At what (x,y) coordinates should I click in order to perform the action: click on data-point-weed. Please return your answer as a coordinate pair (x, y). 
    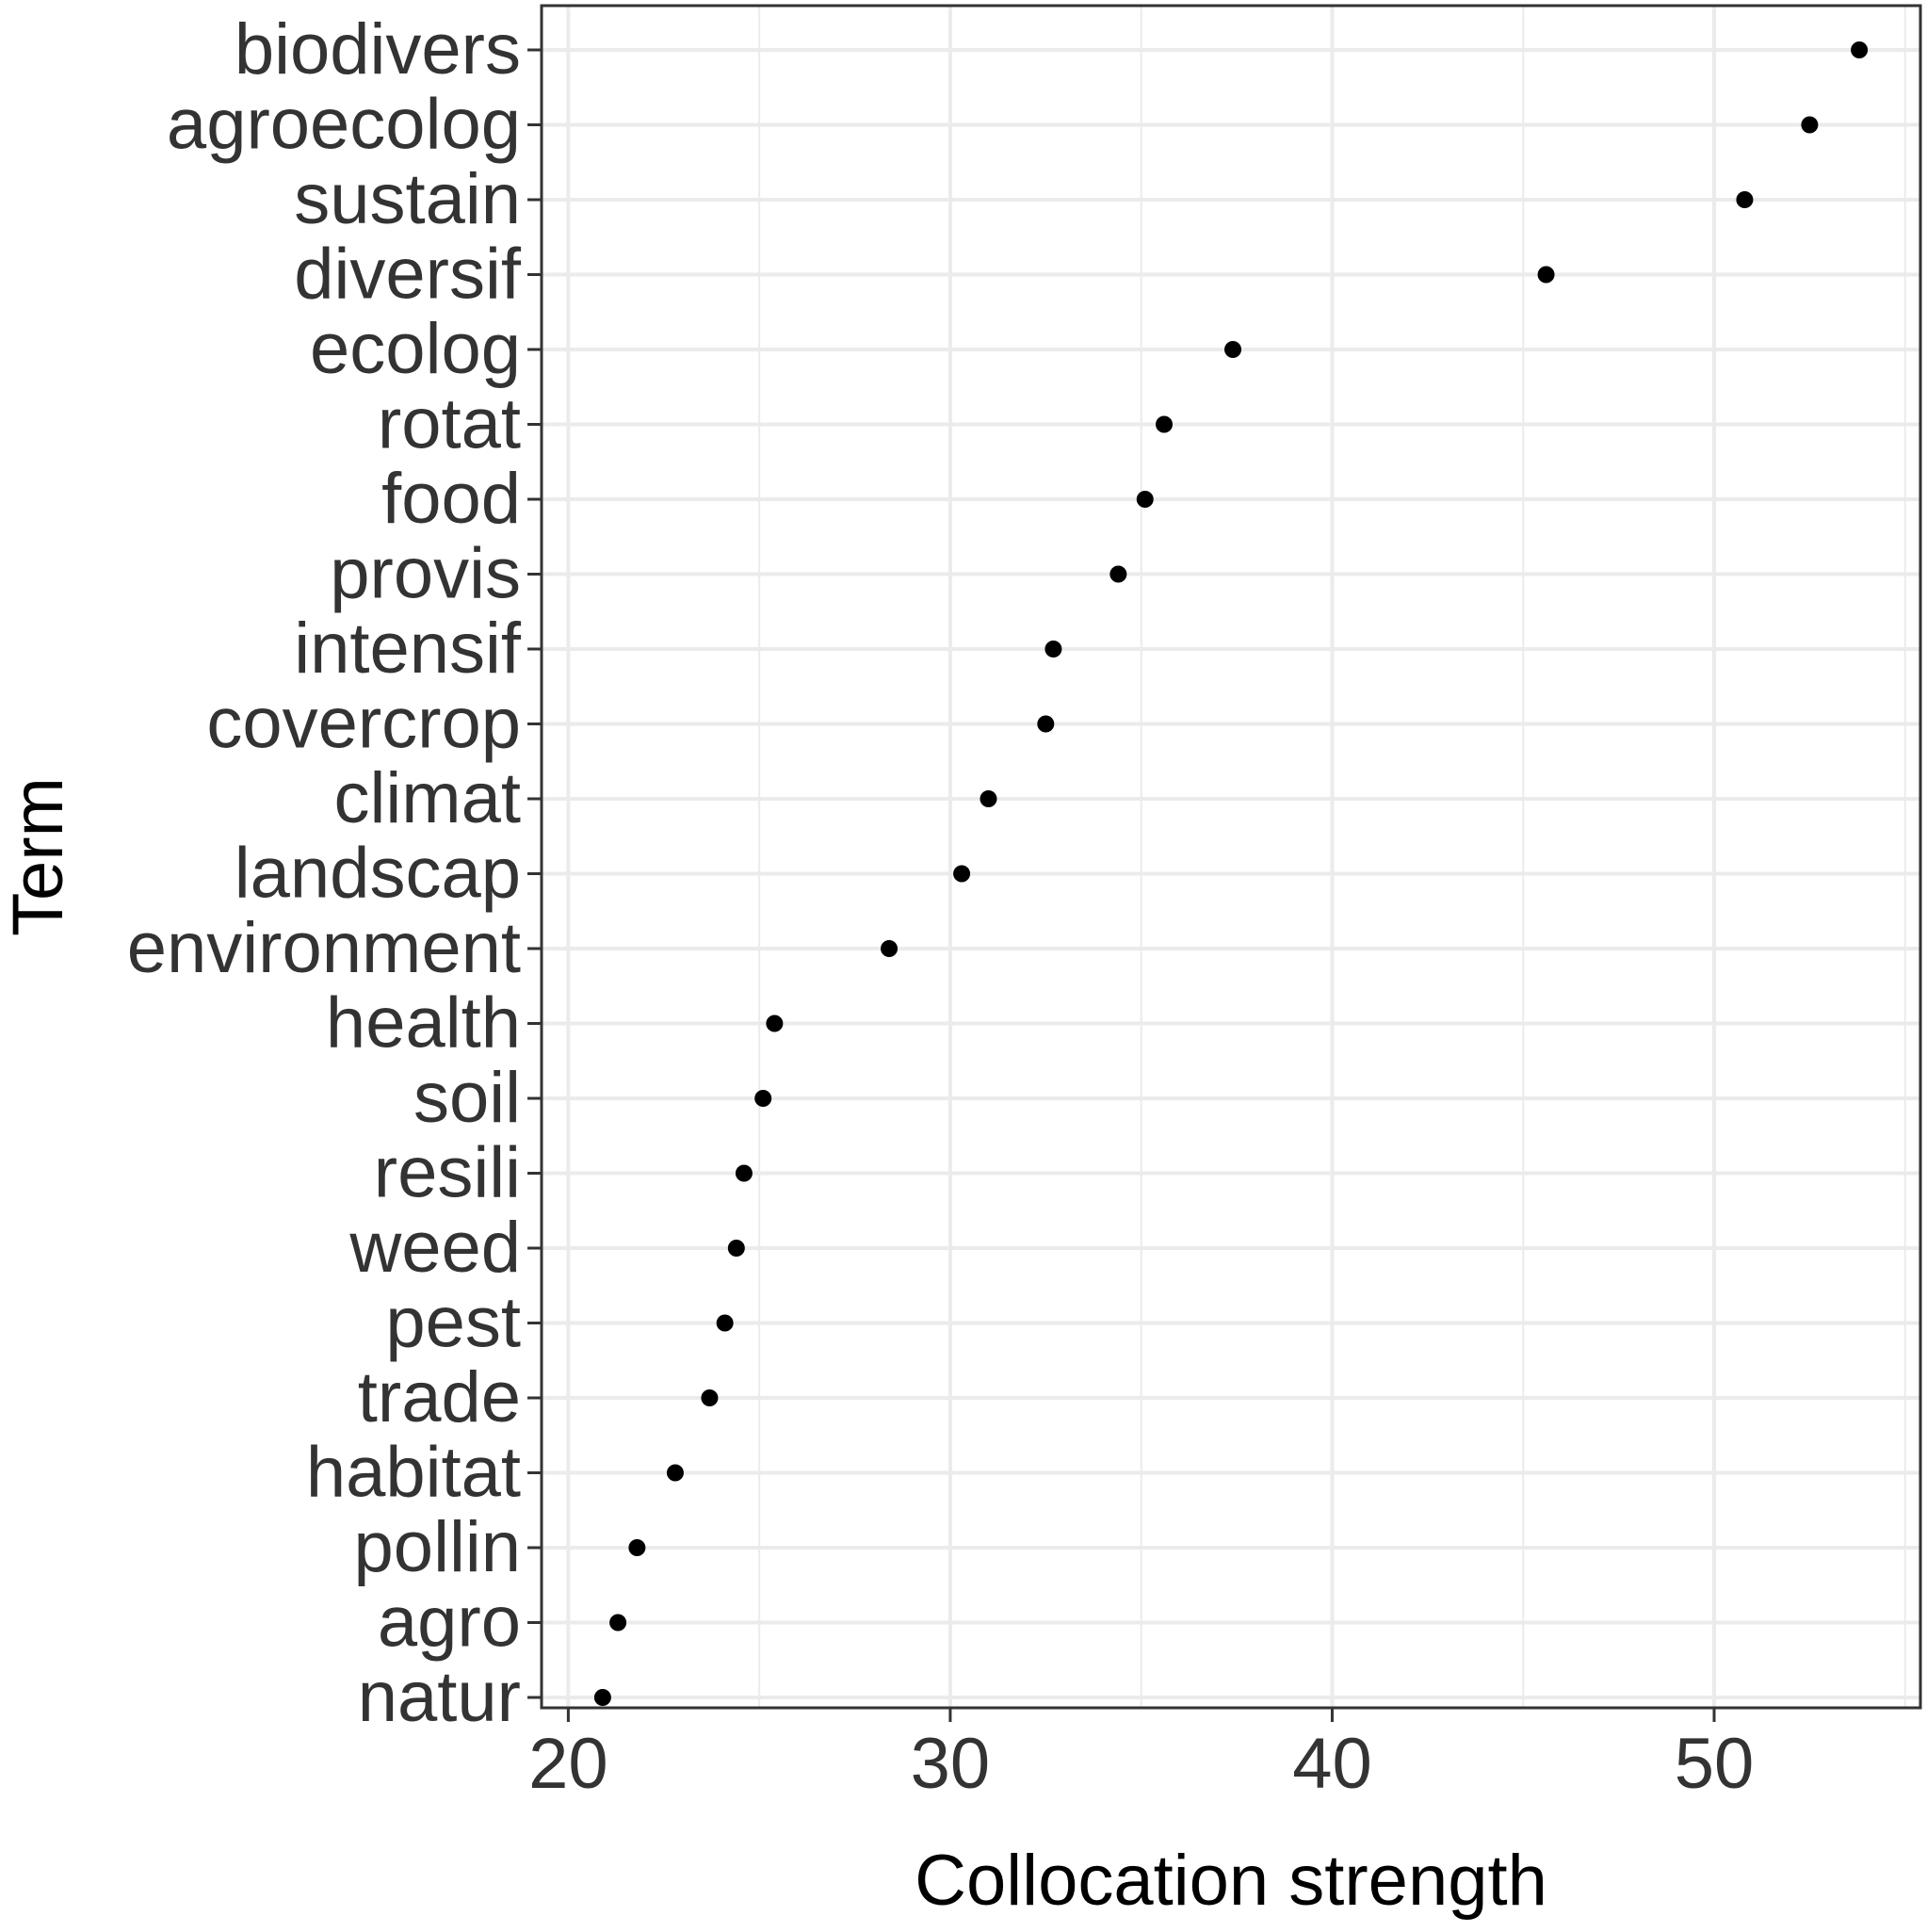
    Looking at the image, I should click on (736, 1249).